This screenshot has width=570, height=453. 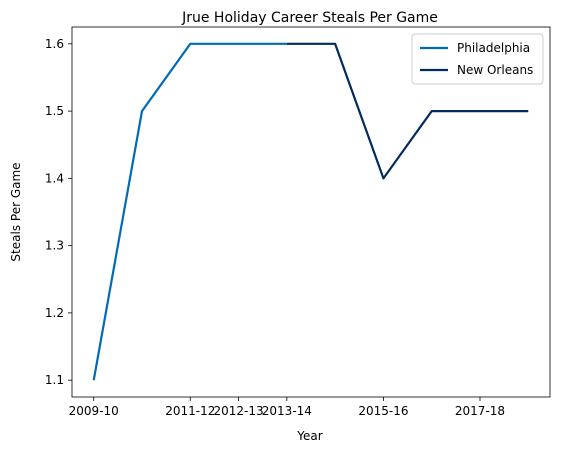 I want to click on x-tick-label: 2011-12, so click(x=190, y=411).